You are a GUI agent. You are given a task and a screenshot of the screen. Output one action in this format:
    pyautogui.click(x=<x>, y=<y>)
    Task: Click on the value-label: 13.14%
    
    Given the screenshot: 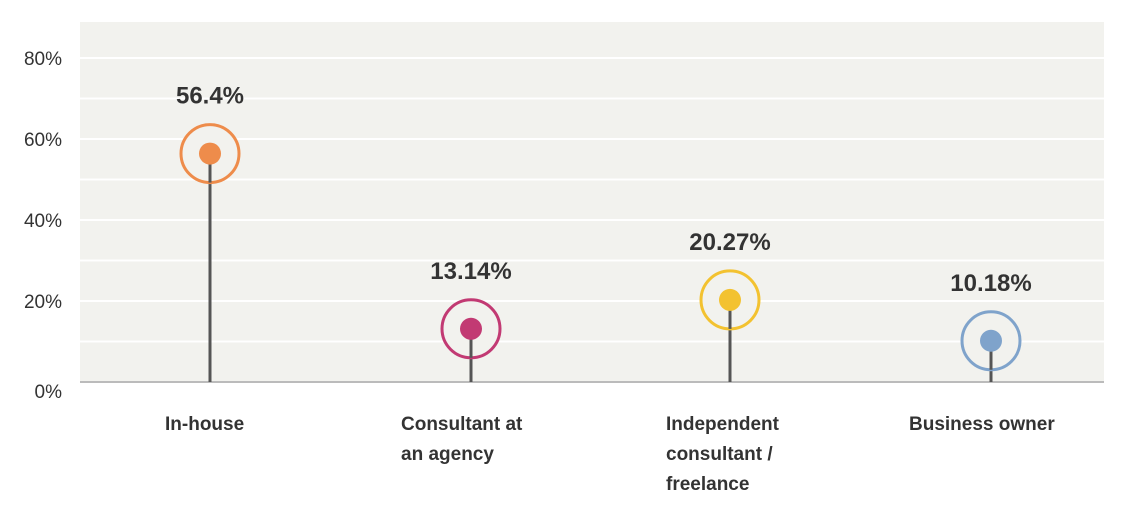 What is the action you would take?
    pyautogui.click(x=470, y=271)
    